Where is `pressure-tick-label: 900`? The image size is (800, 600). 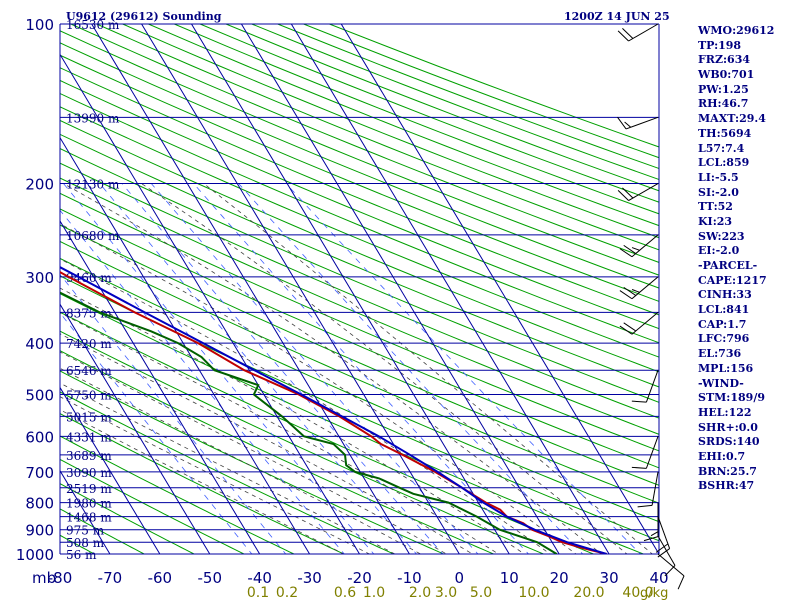
pressure-tick-label: 900 is located at coordinates (39, 531).